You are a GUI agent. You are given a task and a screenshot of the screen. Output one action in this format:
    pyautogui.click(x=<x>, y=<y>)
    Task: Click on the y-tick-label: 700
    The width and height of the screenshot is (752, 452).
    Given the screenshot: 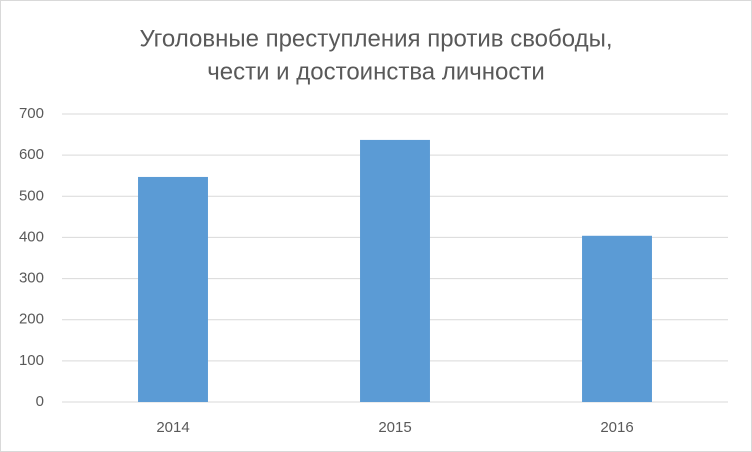 What is the action you would take?
    pyautogui.click(x=31, y=113)
    